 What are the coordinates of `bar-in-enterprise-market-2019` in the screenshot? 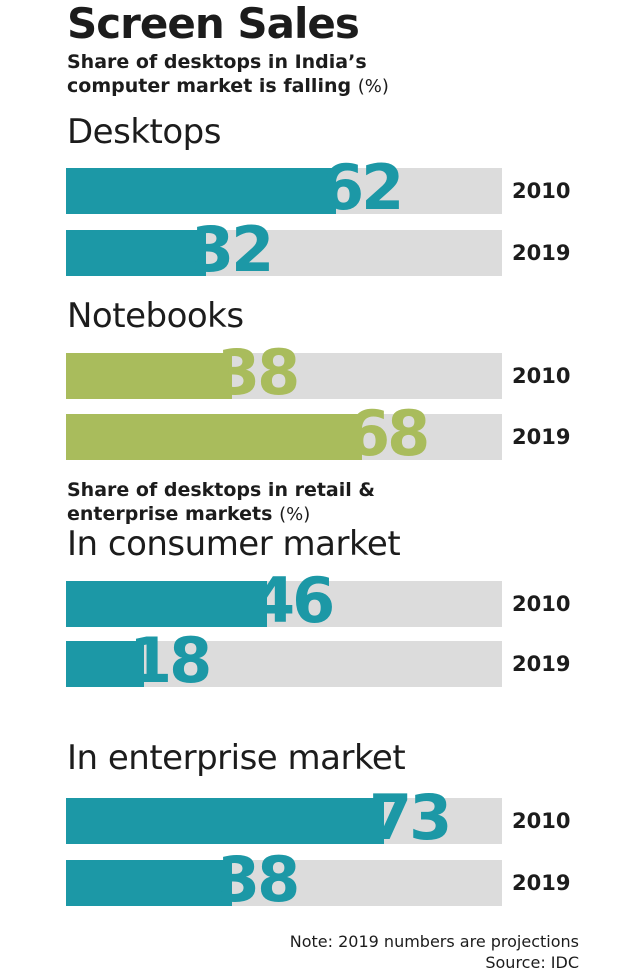 It's located at (149, 883).